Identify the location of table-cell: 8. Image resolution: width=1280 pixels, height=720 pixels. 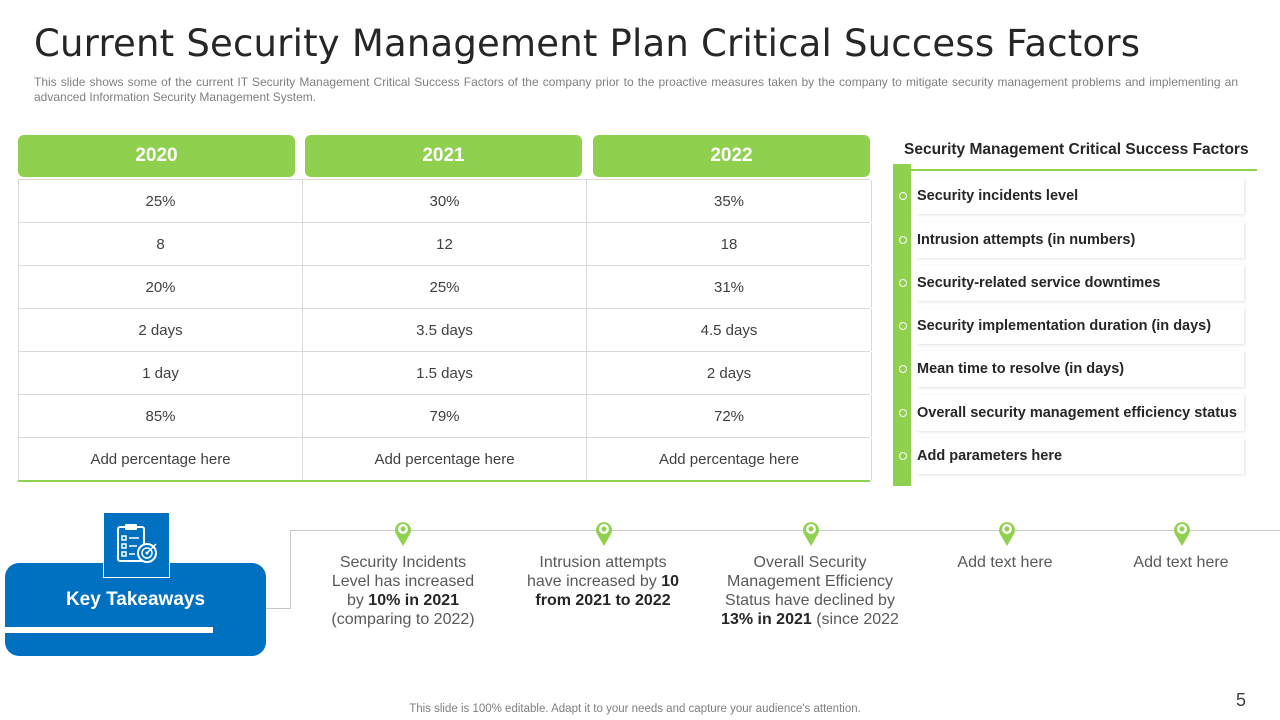
(160, 244).